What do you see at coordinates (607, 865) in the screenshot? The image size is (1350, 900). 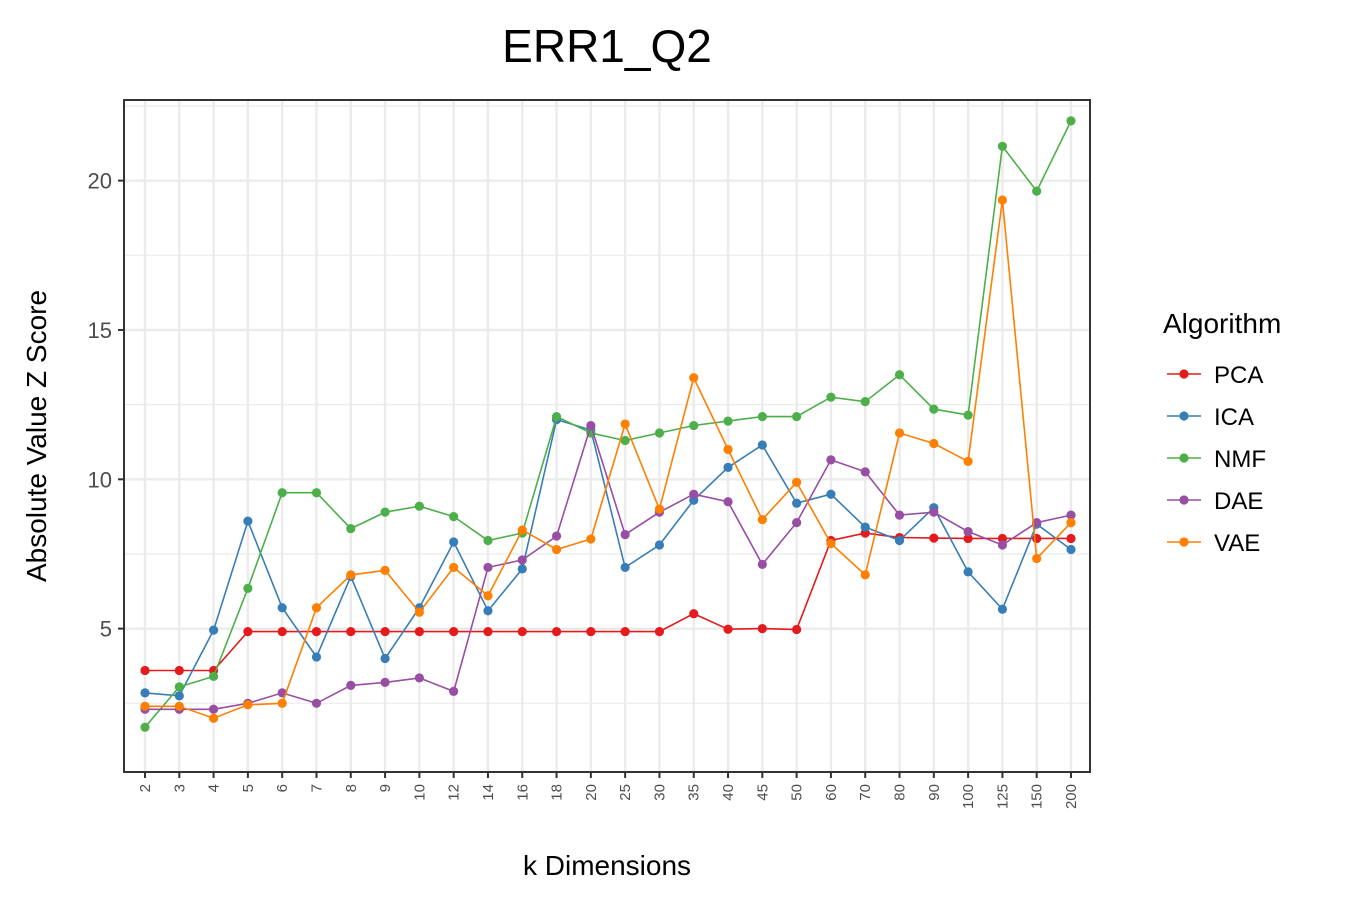 I see `x-axis-title: k Dimensions` at bounding box center [607, 865].